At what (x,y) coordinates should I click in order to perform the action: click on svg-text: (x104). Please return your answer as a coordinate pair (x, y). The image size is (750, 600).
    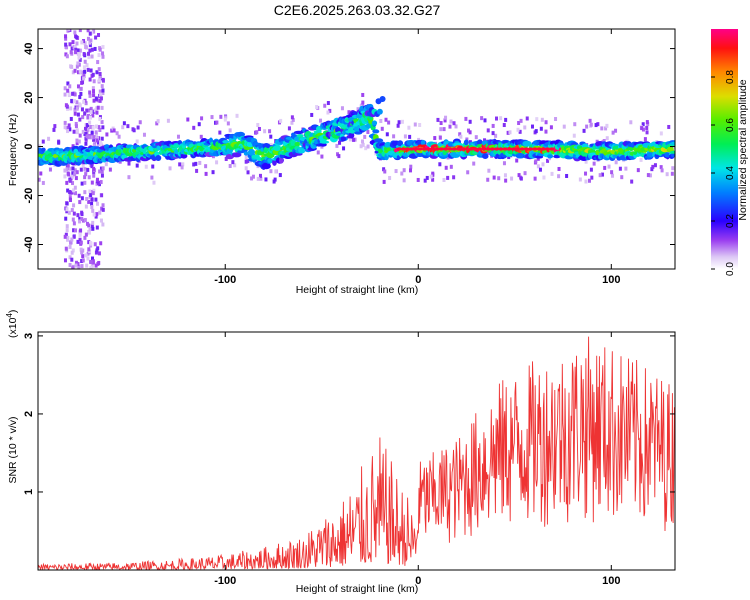
    Looking at the image, I should click on (12, 324).